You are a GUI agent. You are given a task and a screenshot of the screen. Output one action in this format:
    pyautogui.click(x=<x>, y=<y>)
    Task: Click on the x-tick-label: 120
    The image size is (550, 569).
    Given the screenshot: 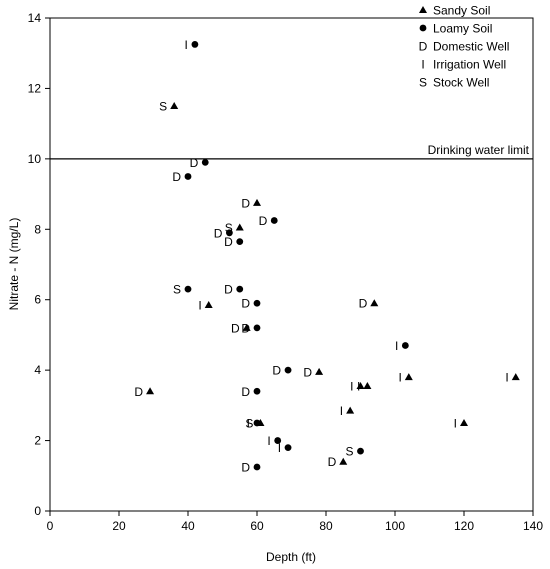 What is the action you would take?
    pyautogui.click(x=464, y=526)
    